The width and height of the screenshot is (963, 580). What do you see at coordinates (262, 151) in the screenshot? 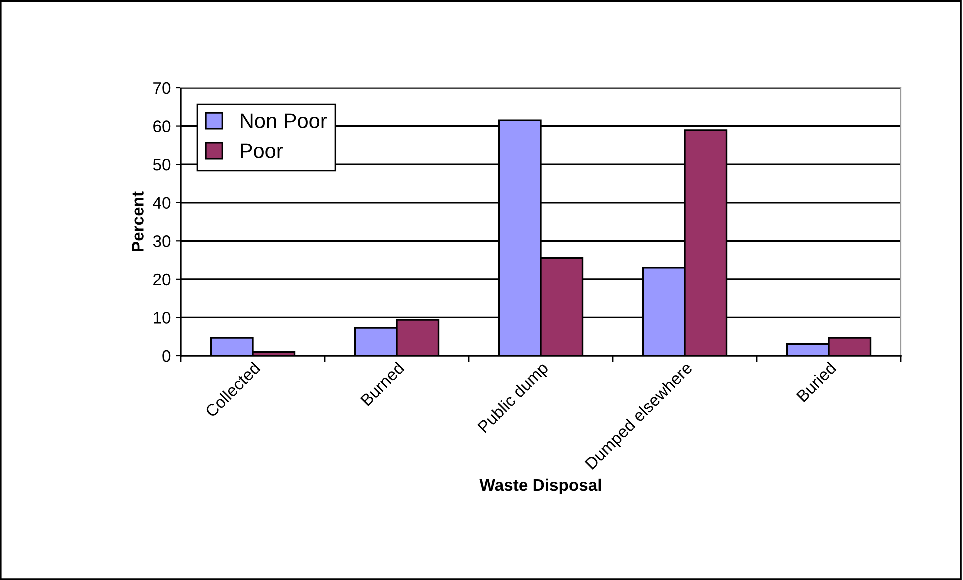
I see `legend-label: Poor` at bounding box center [262, 151].